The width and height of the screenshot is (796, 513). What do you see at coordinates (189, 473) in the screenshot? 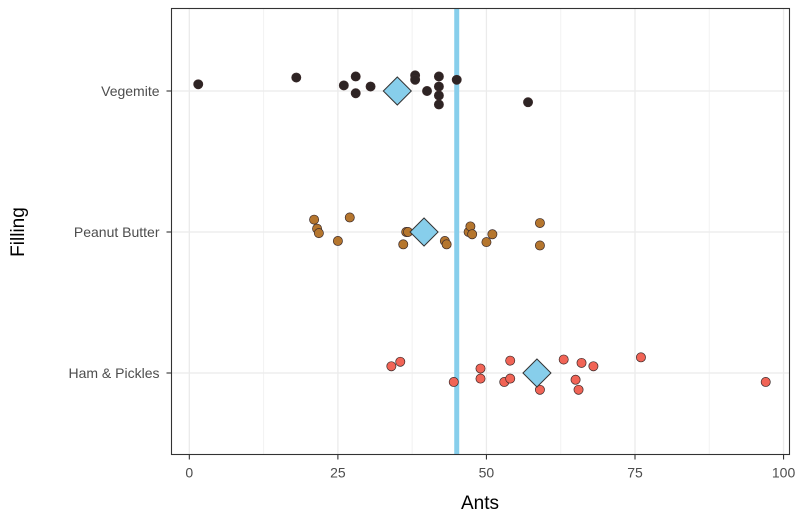
I see `x-tick-label: 0` at bounding box center [189, 473].